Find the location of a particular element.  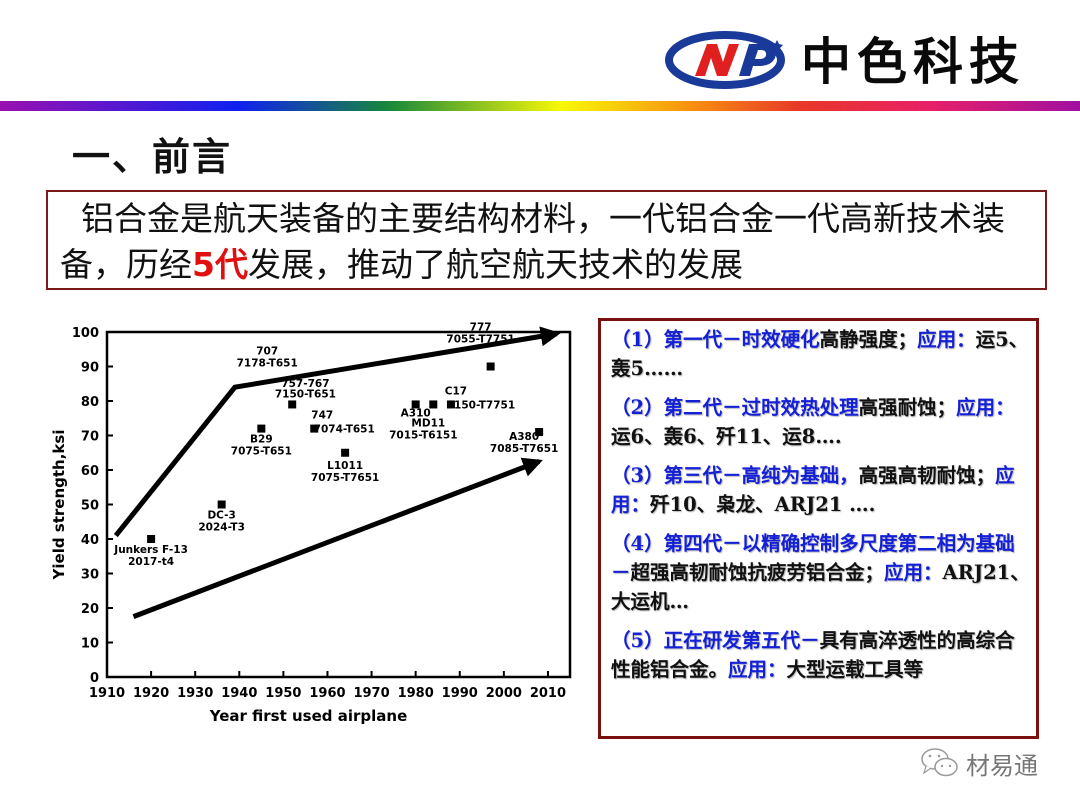

application-list: 运6、轰6、歼11、运8…. is located at coordinates (726, 436).